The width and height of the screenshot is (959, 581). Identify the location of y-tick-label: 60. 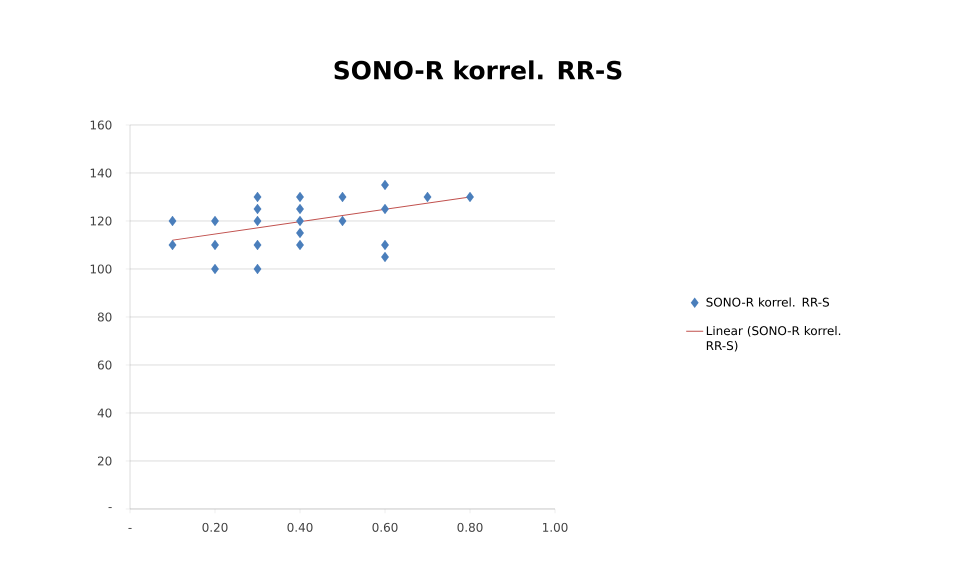
(105, 365).